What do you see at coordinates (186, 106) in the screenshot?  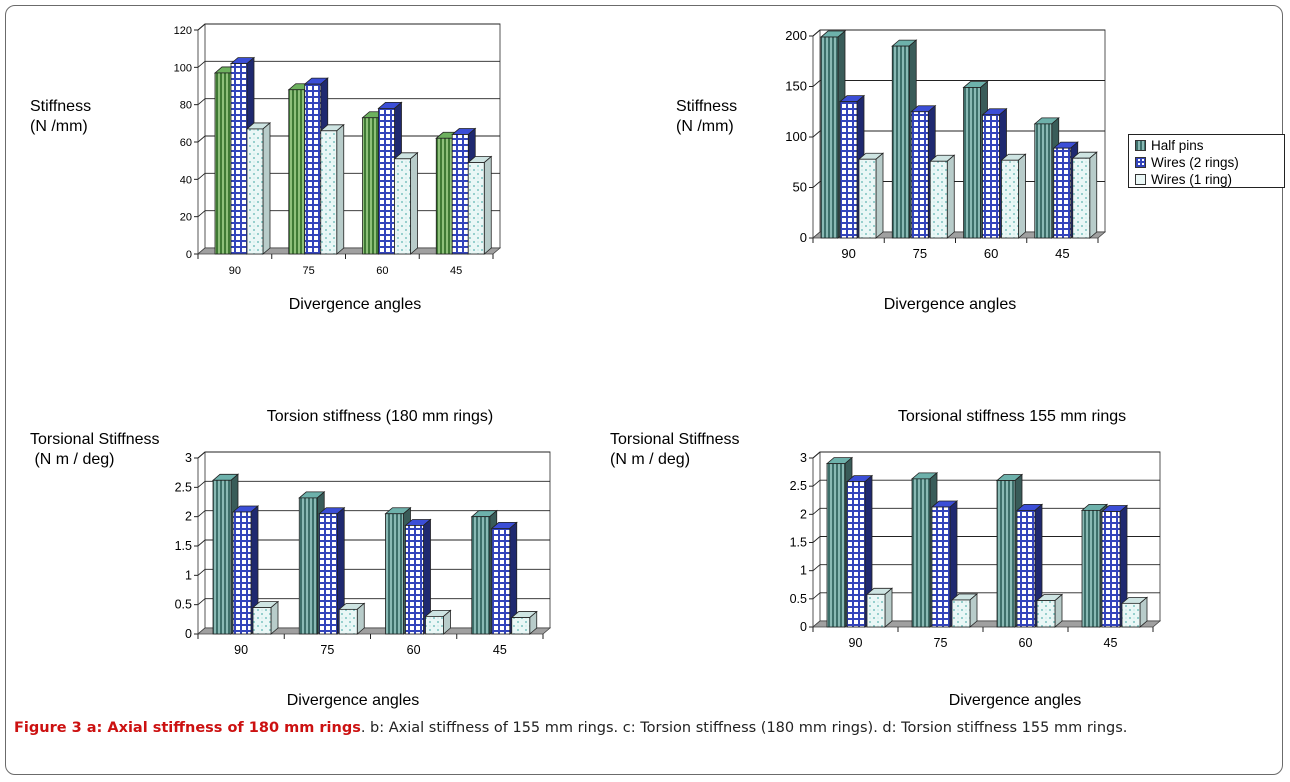 I see `y-tick-label: 80` at bounding box center [186, 106].